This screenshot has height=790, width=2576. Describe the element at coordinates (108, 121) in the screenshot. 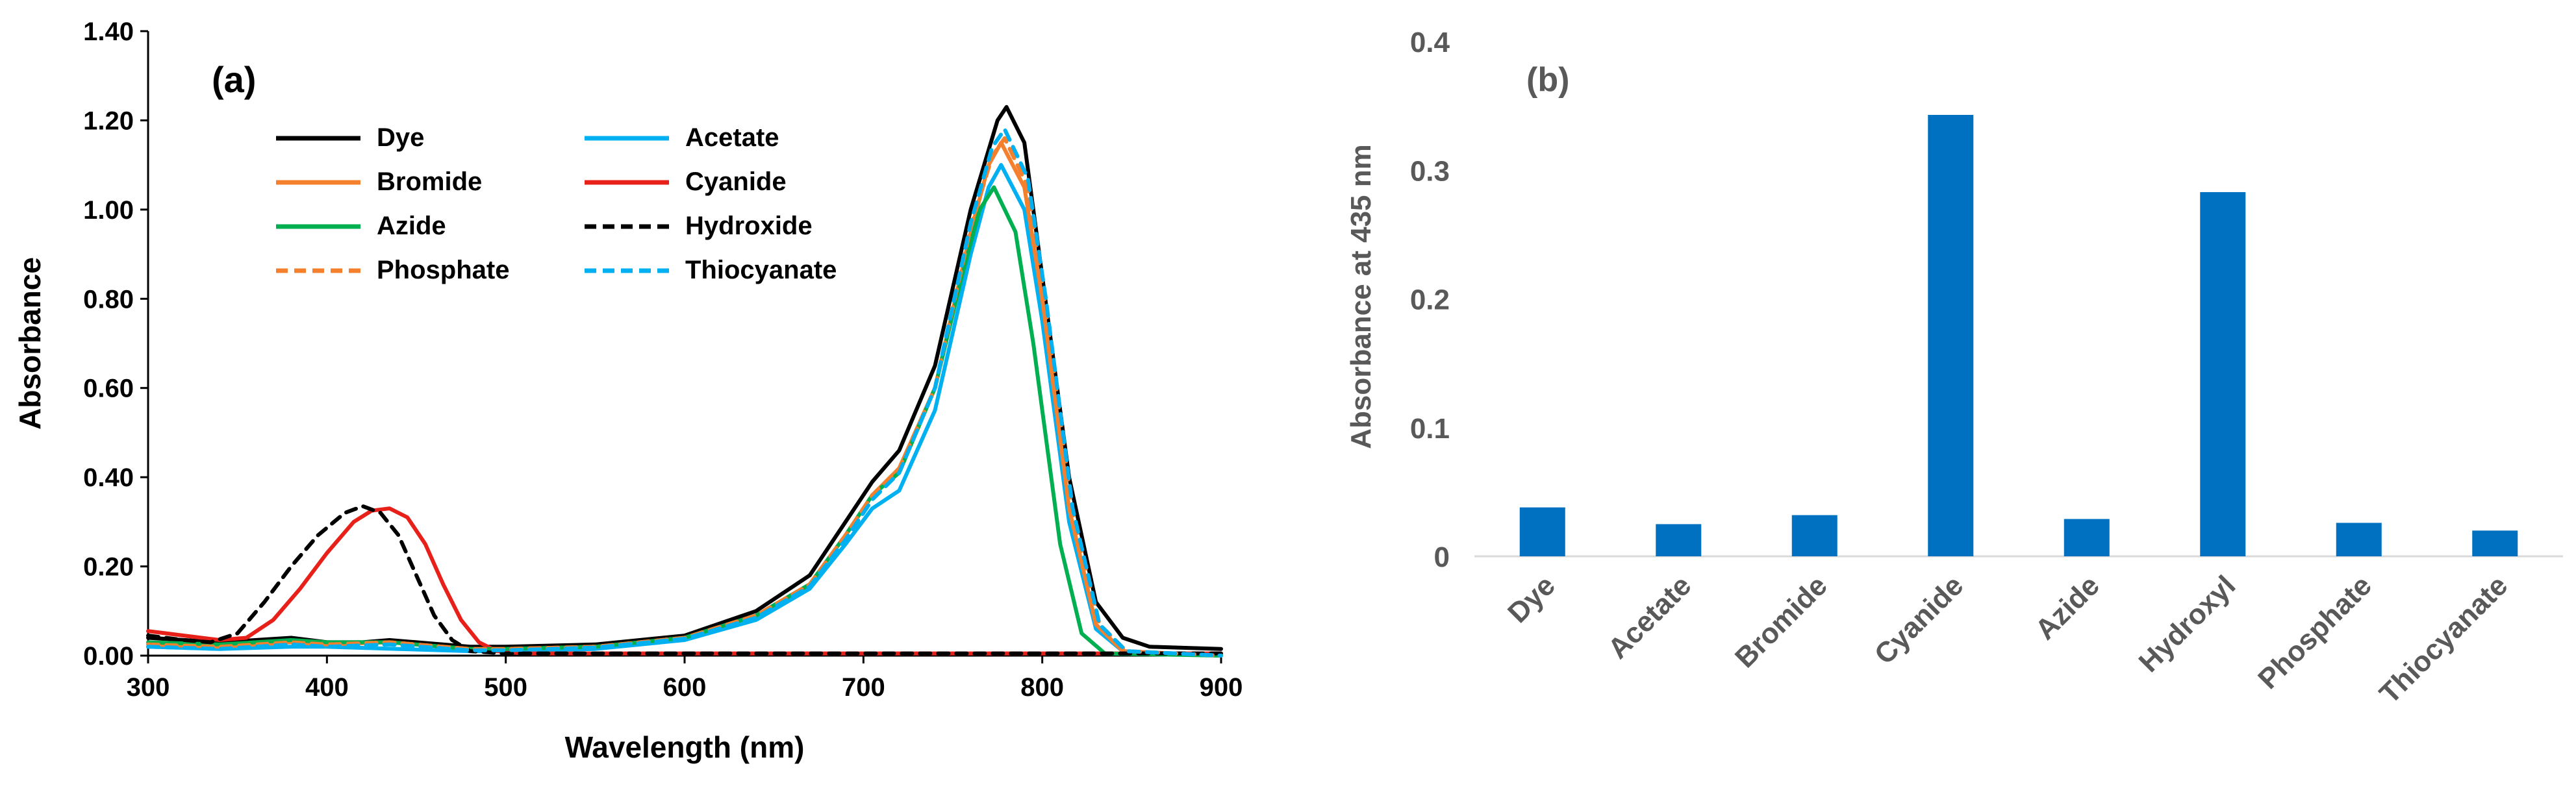

I see `y-tick-label: 1.20` at that location.